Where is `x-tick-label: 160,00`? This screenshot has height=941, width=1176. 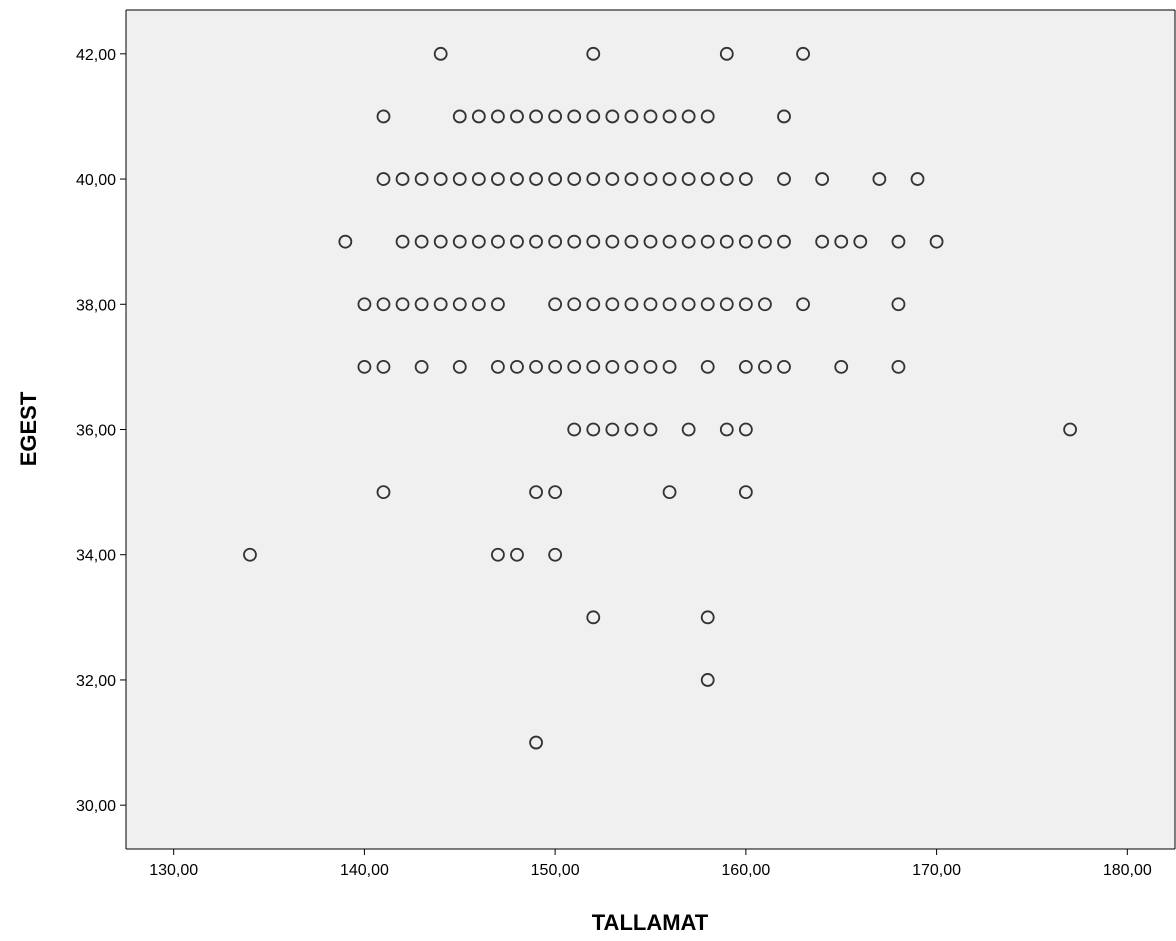
x-tick-label: 160,00 is located at coordinates (745, 870).